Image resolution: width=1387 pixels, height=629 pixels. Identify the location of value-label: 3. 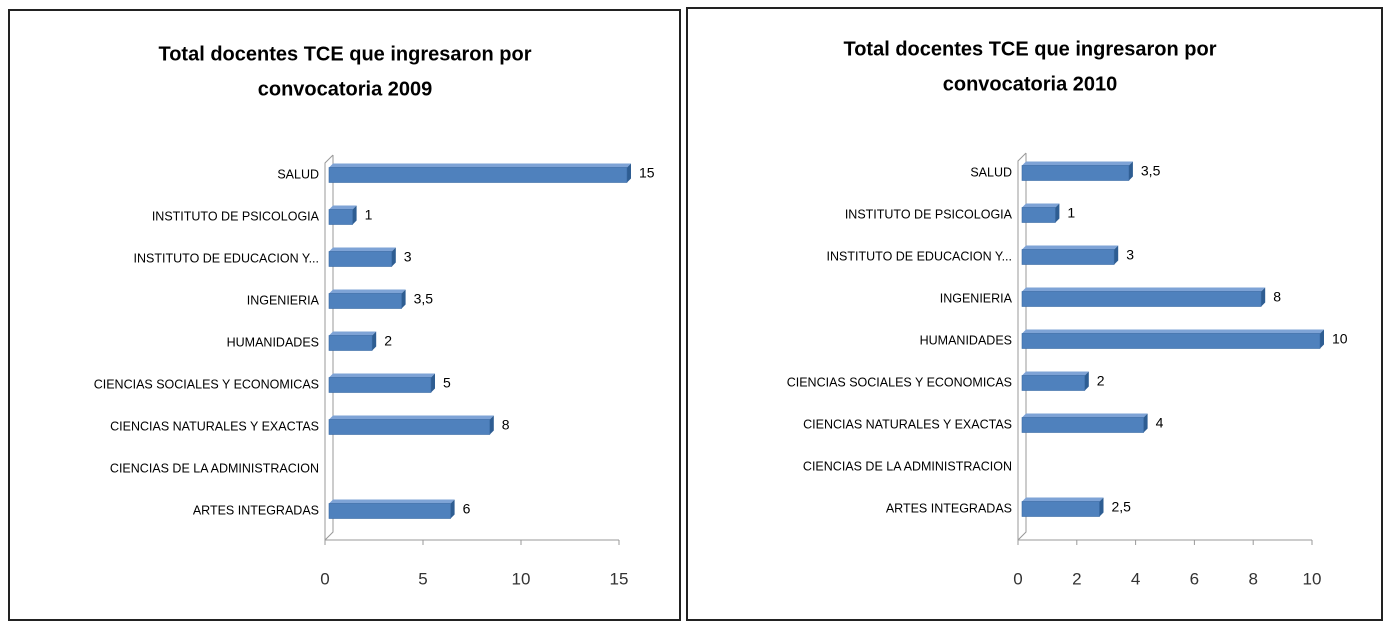
(408, 257).